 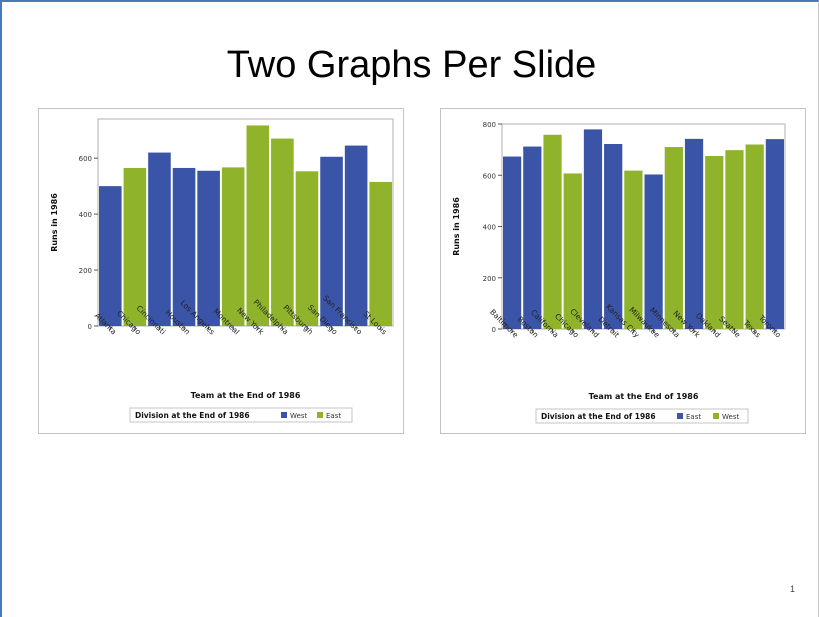 I want to click on bar-cincinnati, so click(x=159, y=239).